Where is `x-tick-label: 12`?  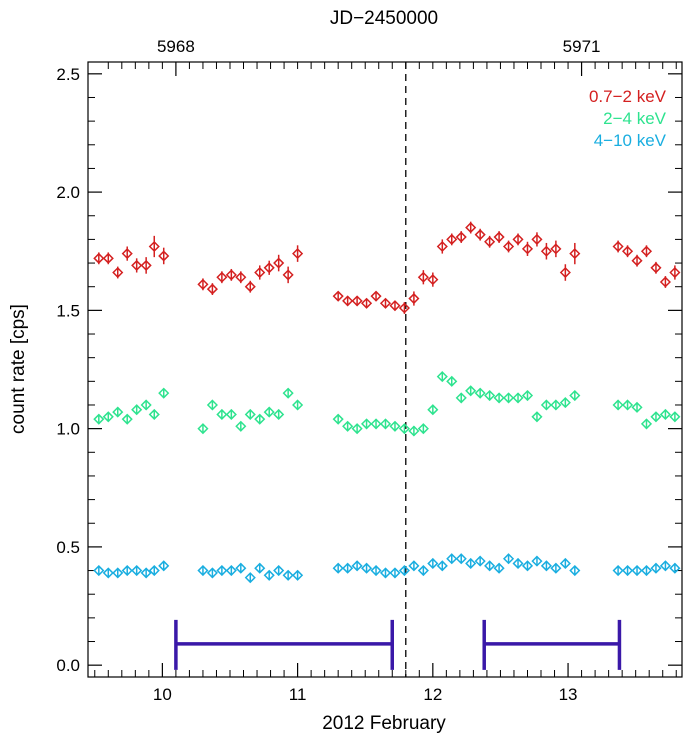
x-tick-label: 12 is located at coordinates (432, 694).